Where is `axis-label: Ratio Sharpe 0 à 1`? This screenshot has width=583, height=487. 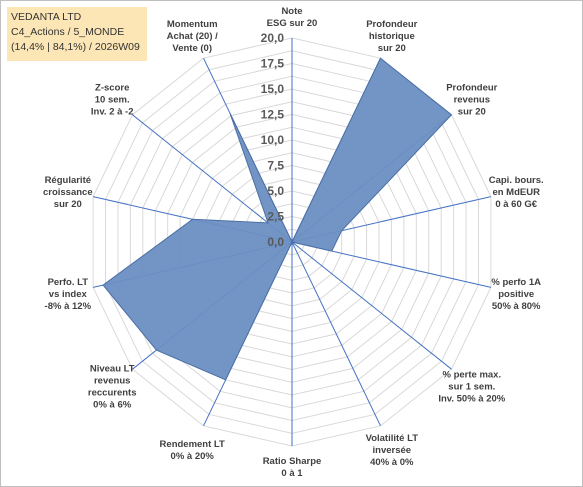
axis-label: Ratio Sharpe 0 à 1 is located at coordinates (292, 467).